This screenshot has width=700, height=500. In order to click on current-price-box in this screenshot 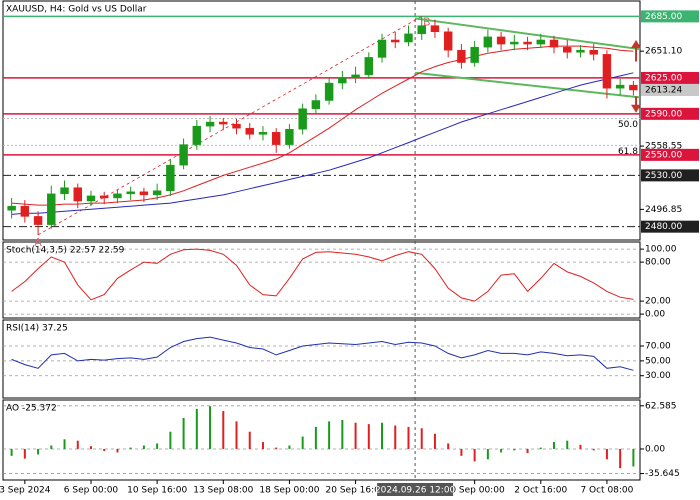, I will do `click(670, 89)`.